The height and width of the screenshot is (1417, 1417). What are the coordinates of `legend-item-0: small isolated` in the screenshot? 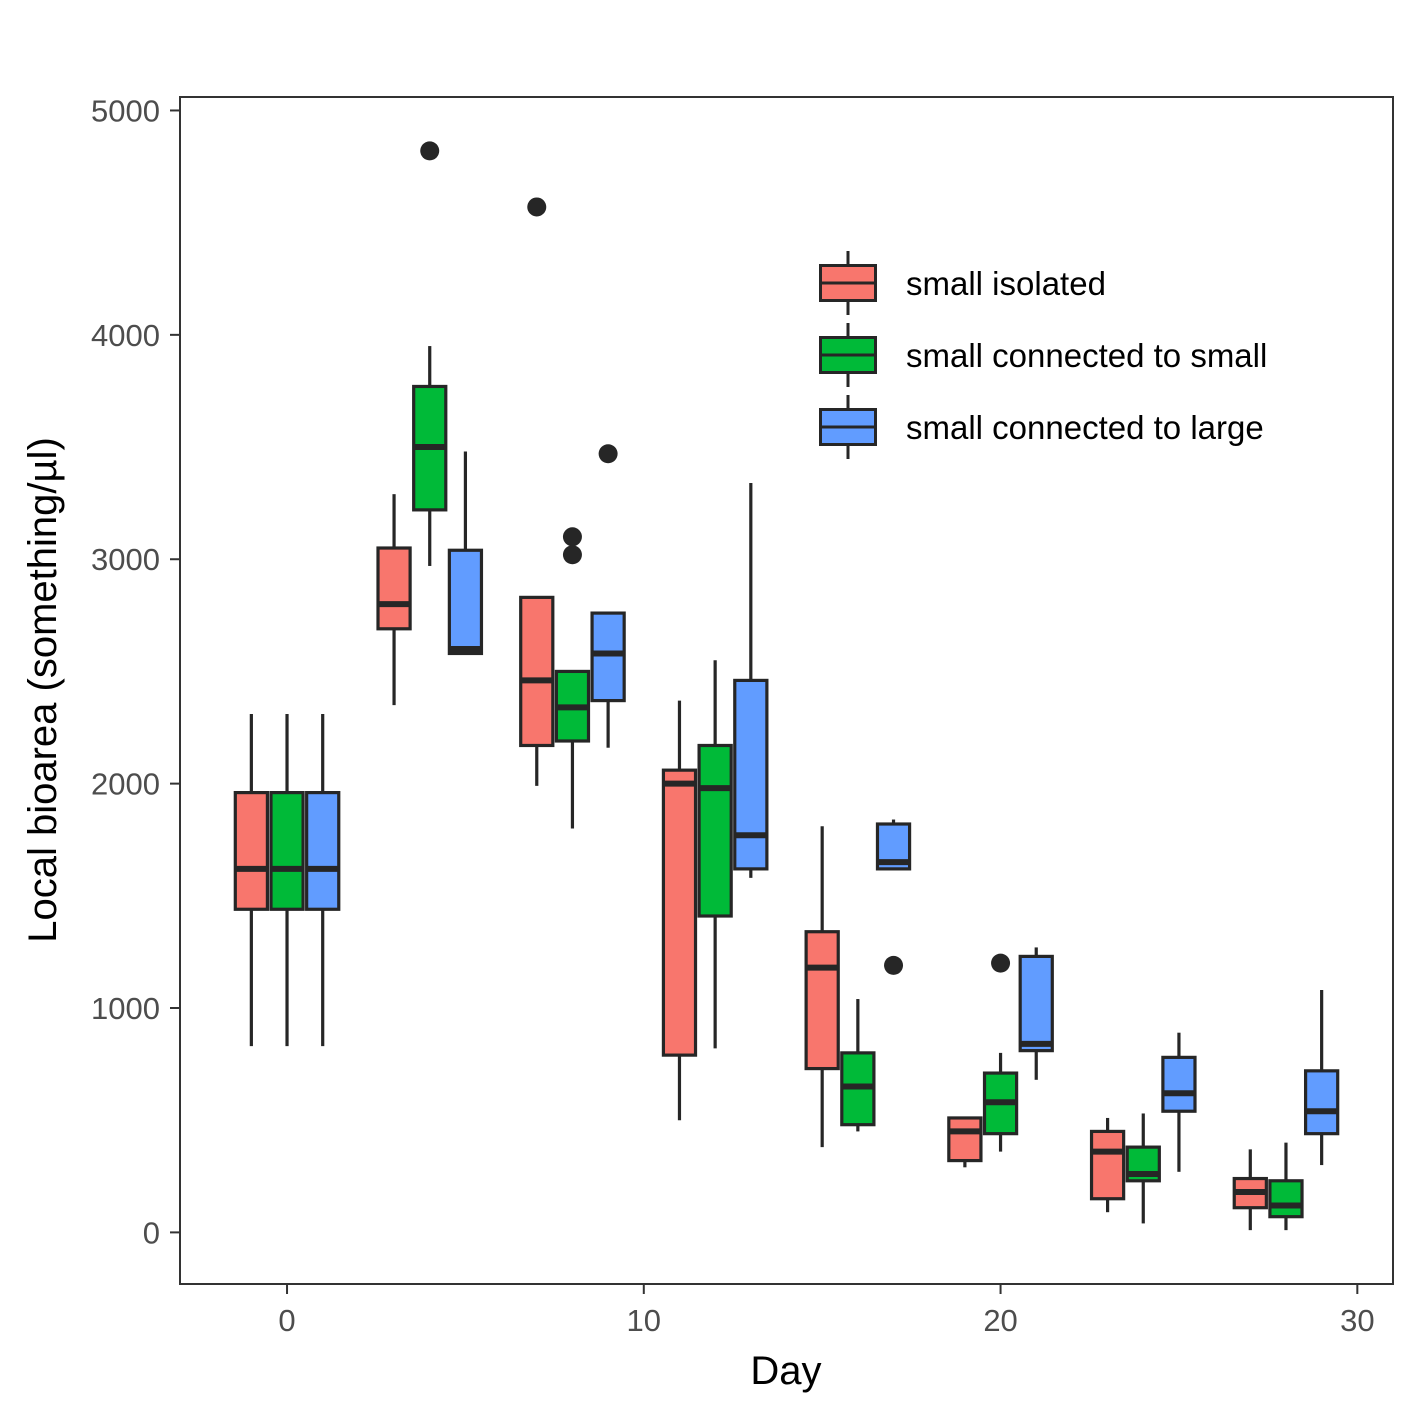 It's located at (962, 283).